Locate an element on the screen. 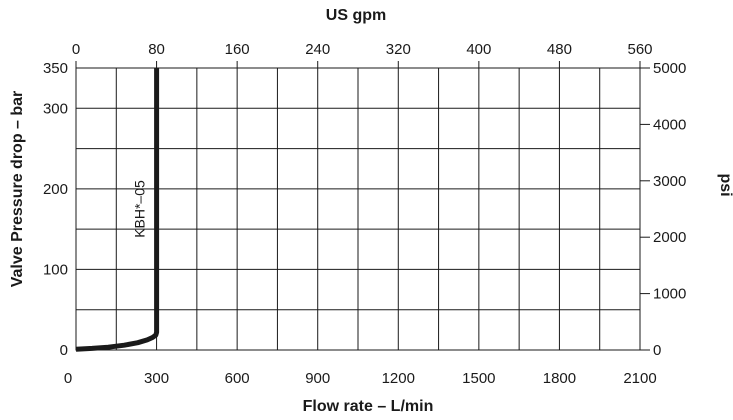 The width and height of the screenshot is (733, 420). top-x-tick-label: 320 is located at coordinates (398, 49).